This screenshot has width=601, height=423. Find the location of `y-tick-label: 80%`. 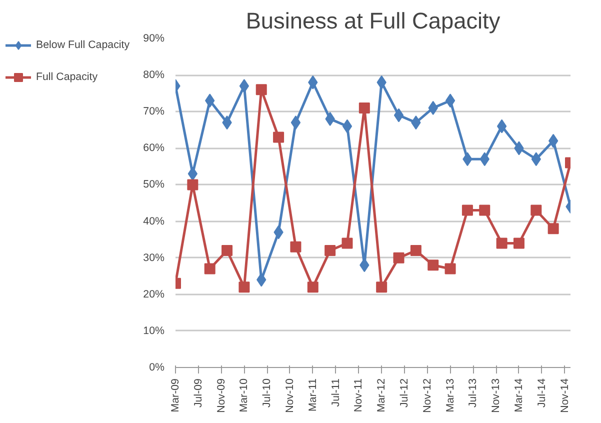

y-tick-label: 80% is located at coordinates (154, 75).